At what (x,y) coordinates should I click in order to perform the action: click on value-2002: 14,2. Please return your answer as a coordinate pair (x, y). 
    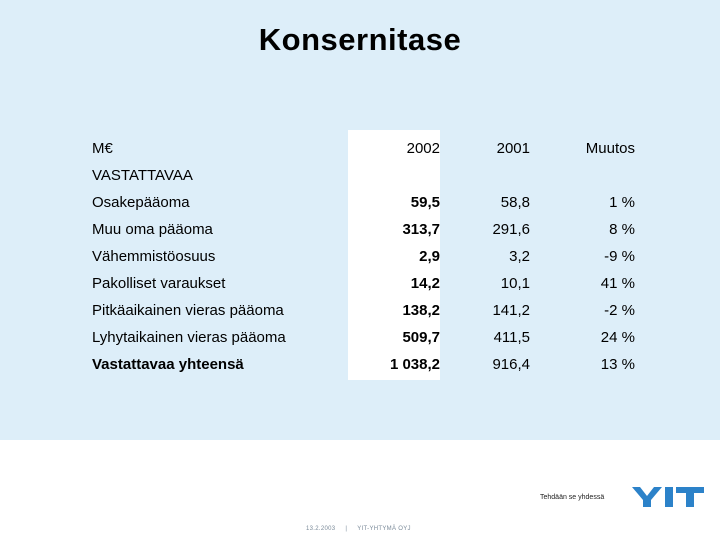
    Looking at the image, I should click on (425, 283).